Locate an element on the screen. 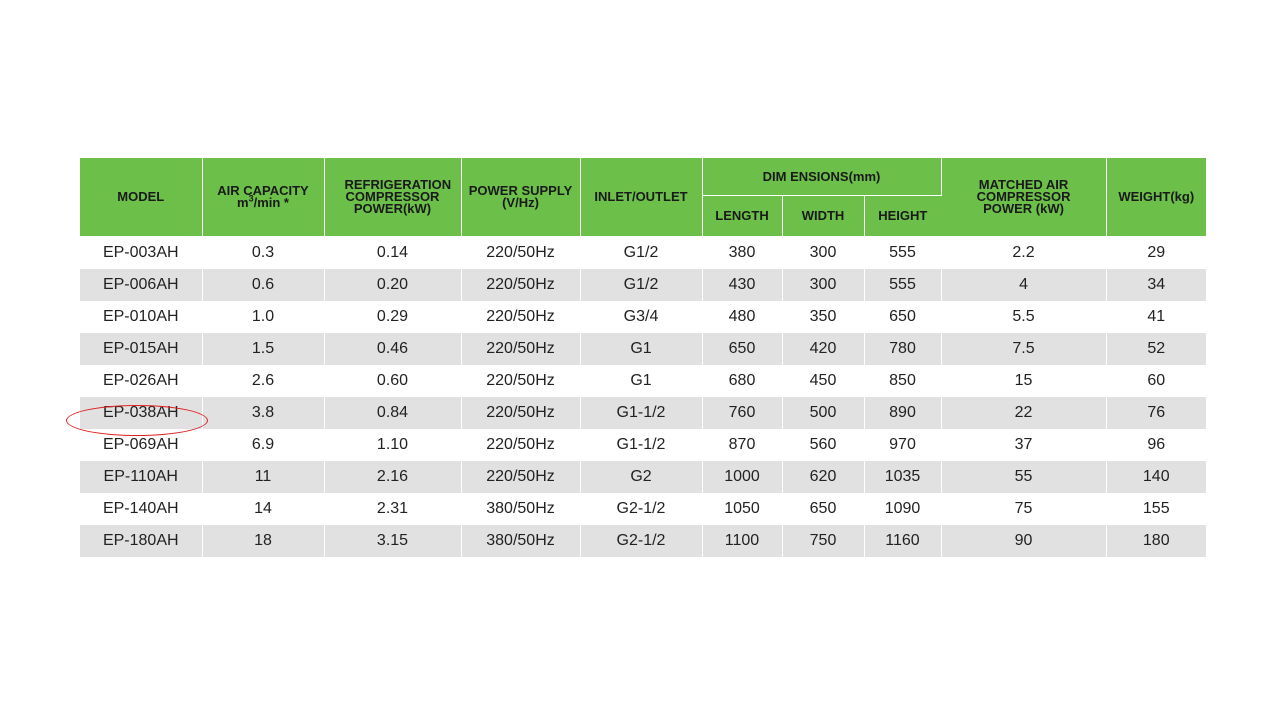 This screenshot has width=1280, height=720. cell-weight: 60 is located at coordinates (1156, 381).